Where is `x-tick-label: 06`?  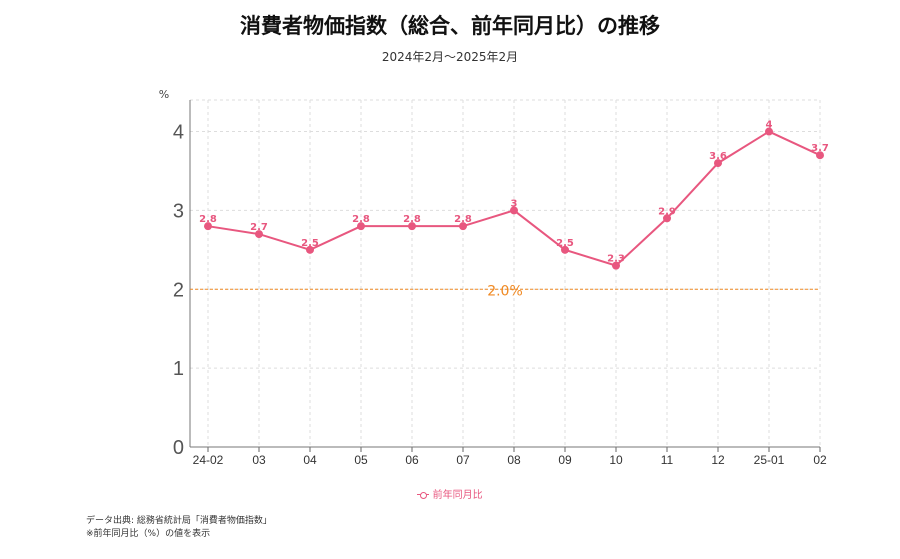
x-tick-label: 06 is located at coordinates (412, 460).